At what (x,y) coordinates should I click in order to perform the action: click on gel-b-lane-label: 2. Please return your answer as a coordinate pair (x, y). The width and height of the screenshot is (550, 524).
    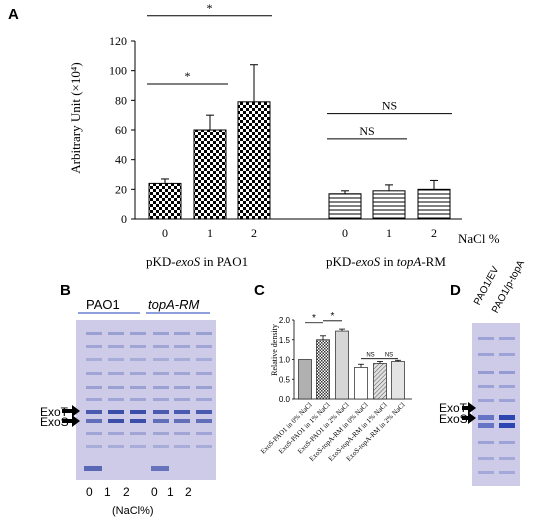
    Looking at the image, I should click on (126, 492).